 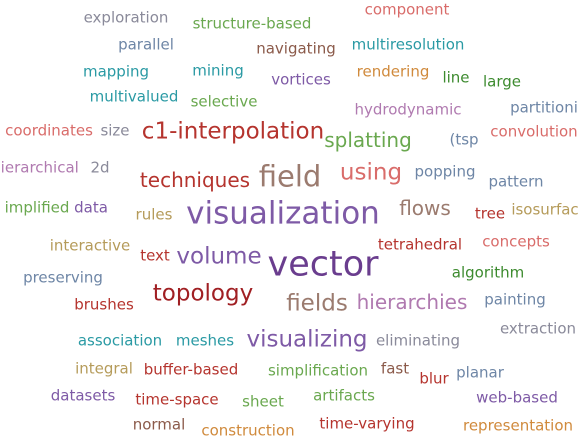 I want to click on word-time-varying: time-varying, so click(x=367, y=423).